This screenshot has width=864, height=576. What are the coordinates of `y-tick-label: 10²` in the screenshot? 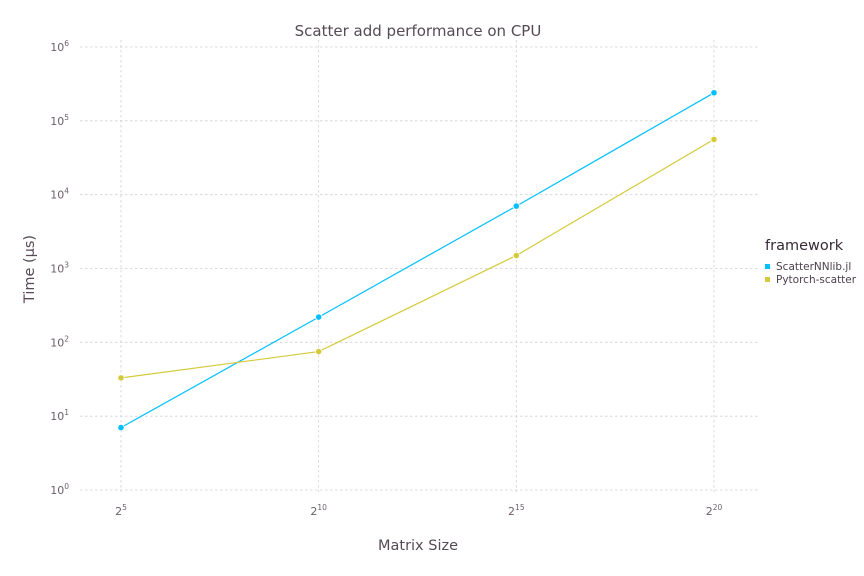 It's located at (59, 341).